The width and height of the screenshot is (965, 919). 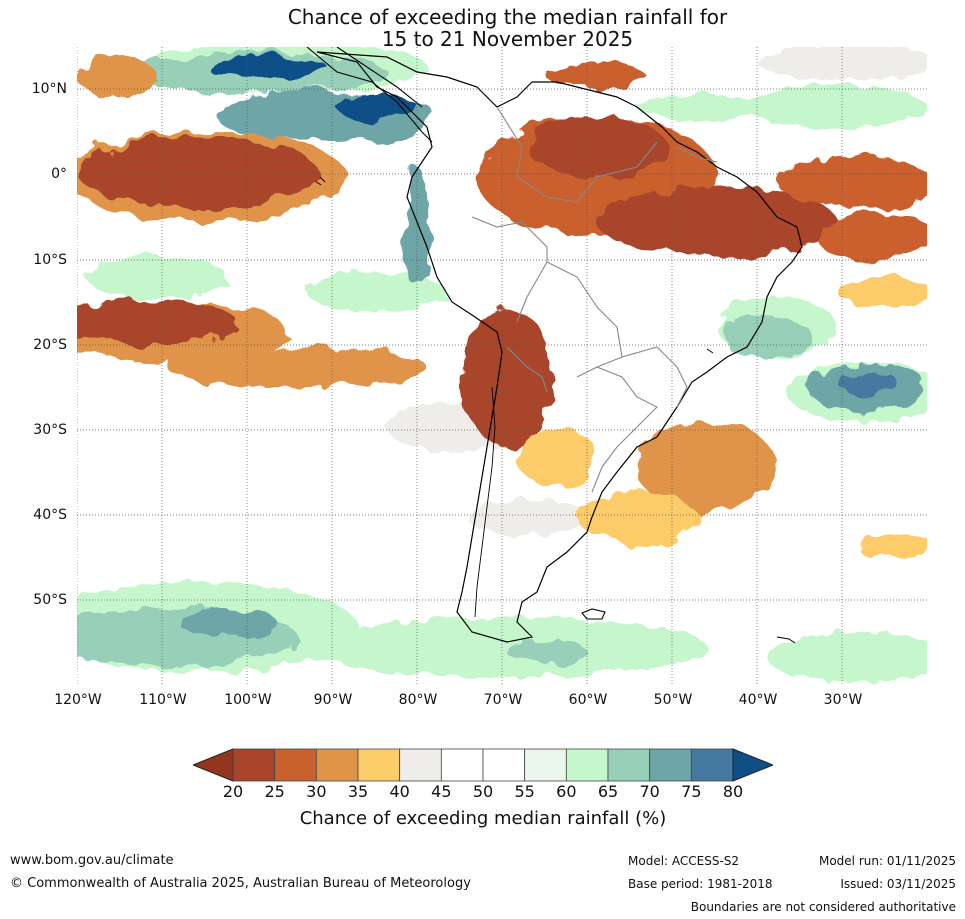 I want to click on lon-label-80w: 80°W, so click(x=418, y=700).